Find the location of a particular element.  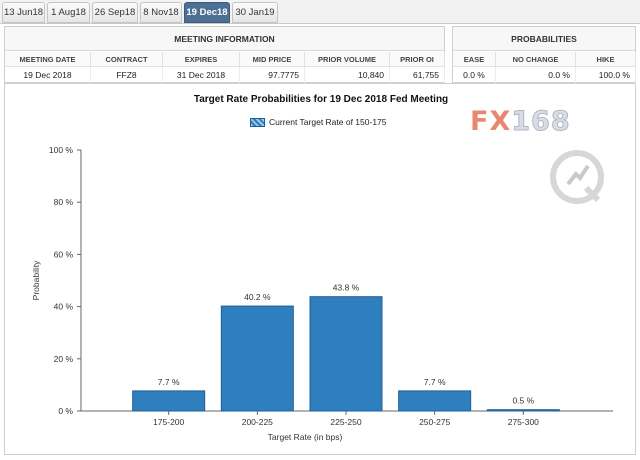

col-contract: CONTRACT is located at coordinates (127, 59).